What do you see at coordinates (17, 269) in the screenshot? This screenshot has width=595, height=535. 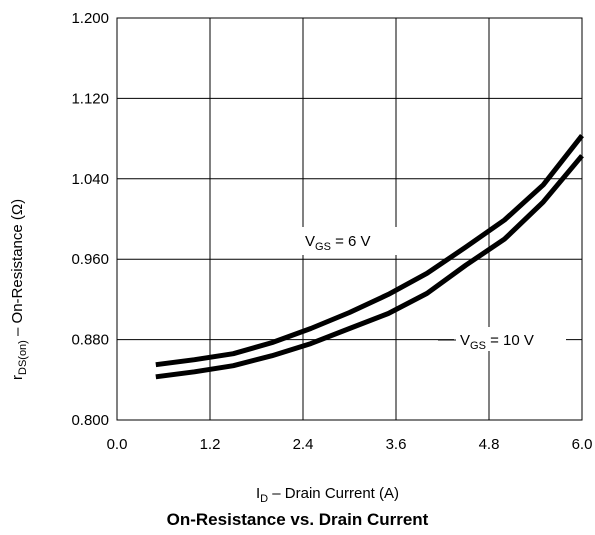 I see `y-axis-title-rest: – On-Resistance (Ω)` at bounding box center [17, 269].